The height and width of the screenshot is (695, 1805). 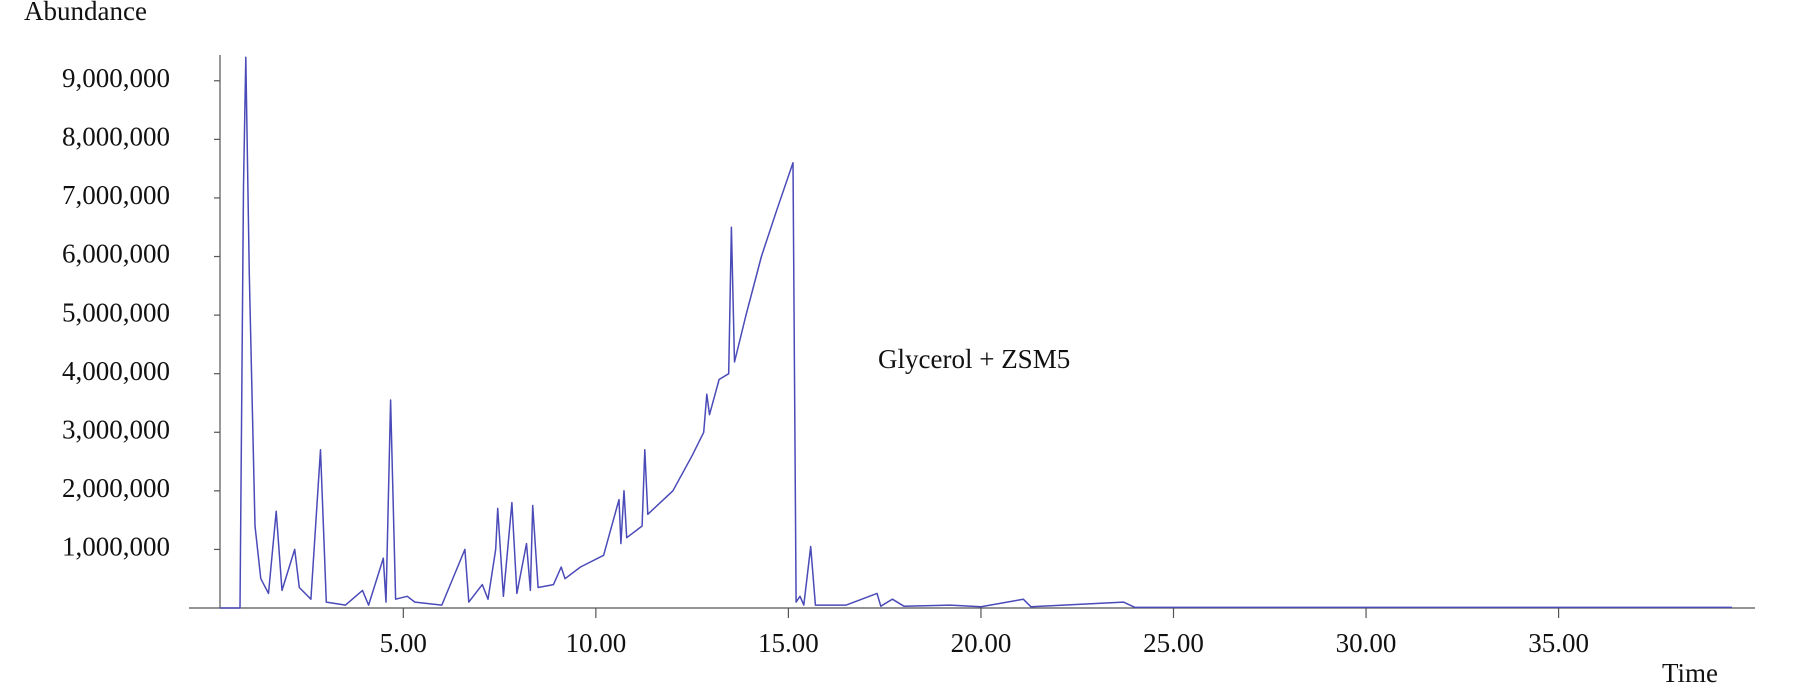 I want to click on x-tick-label: 35.00, so click(x=1558, y=643).